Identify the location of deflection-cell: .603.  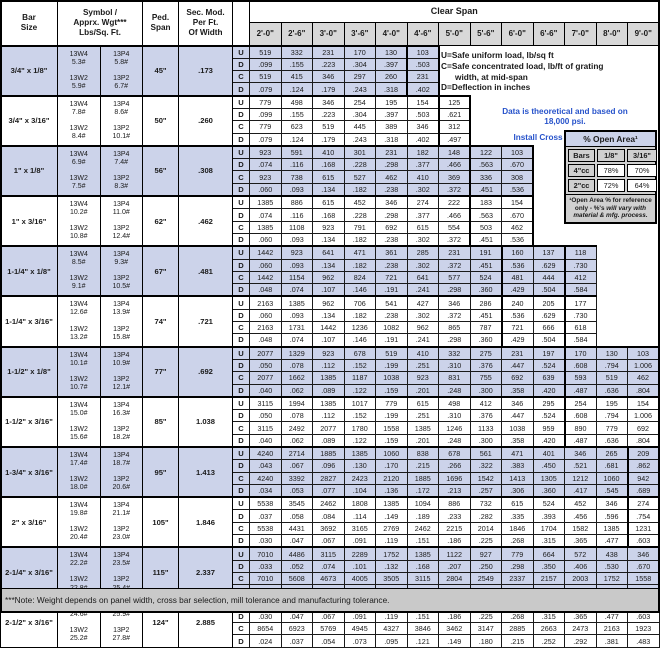
(643, 616).